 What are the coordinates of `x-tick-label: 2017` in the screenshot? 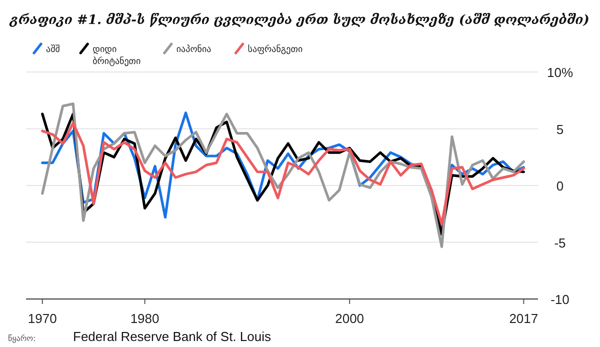 It's located at (523, 318).